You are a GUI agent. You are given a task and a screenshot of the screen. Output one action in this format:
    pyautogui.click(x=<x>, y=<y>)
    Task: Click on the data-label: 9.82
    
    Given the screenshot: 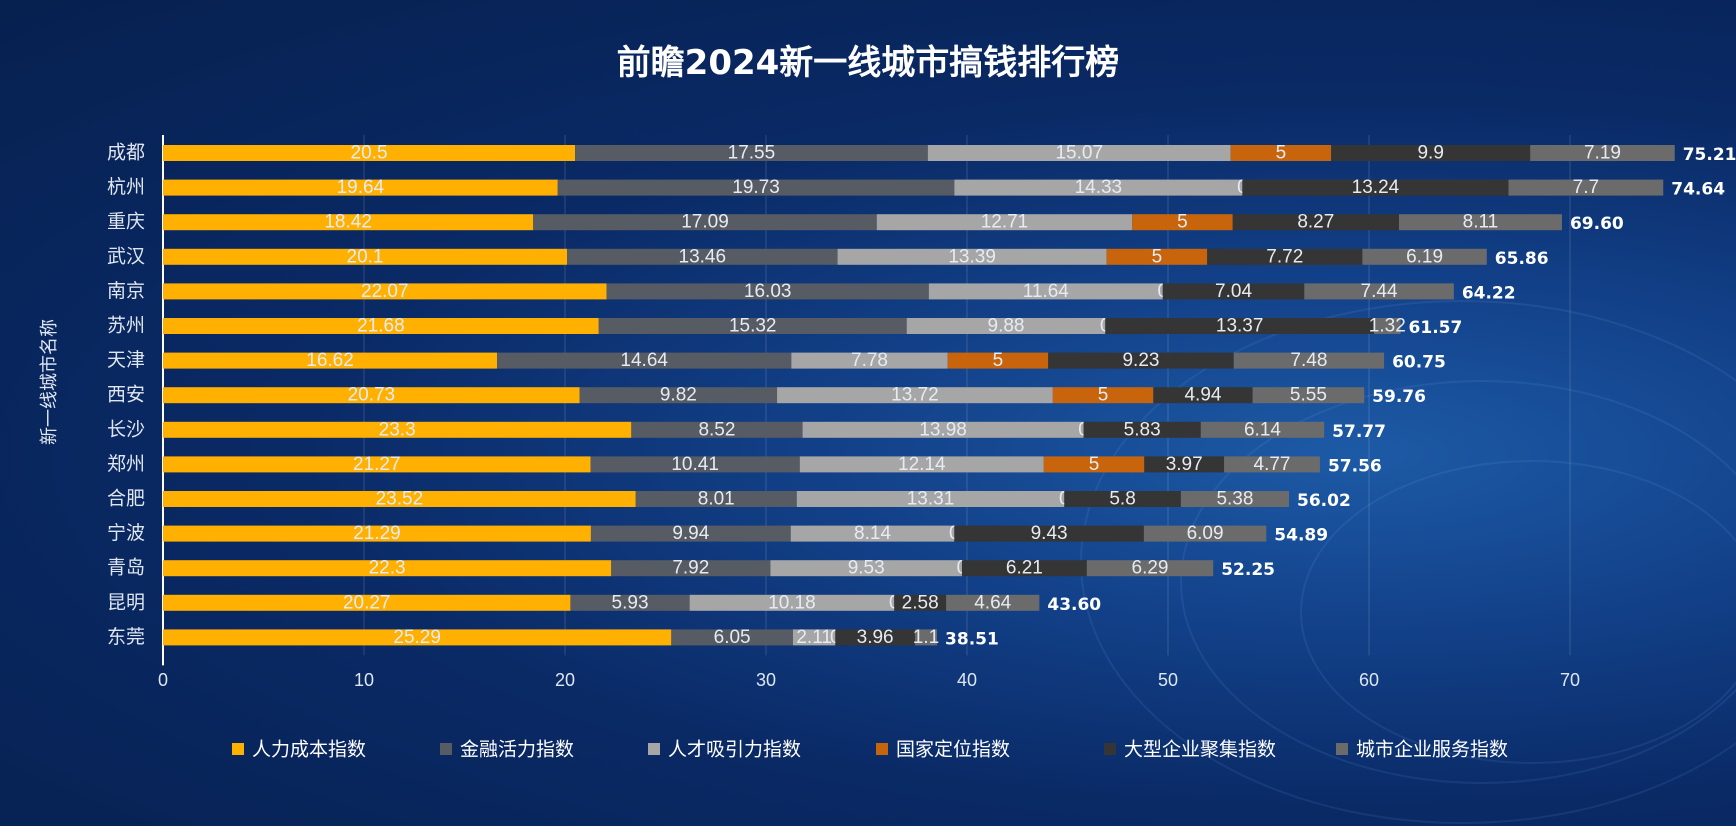 What is the action you would take?
    pyautogui.click(x=678, y=395)
    